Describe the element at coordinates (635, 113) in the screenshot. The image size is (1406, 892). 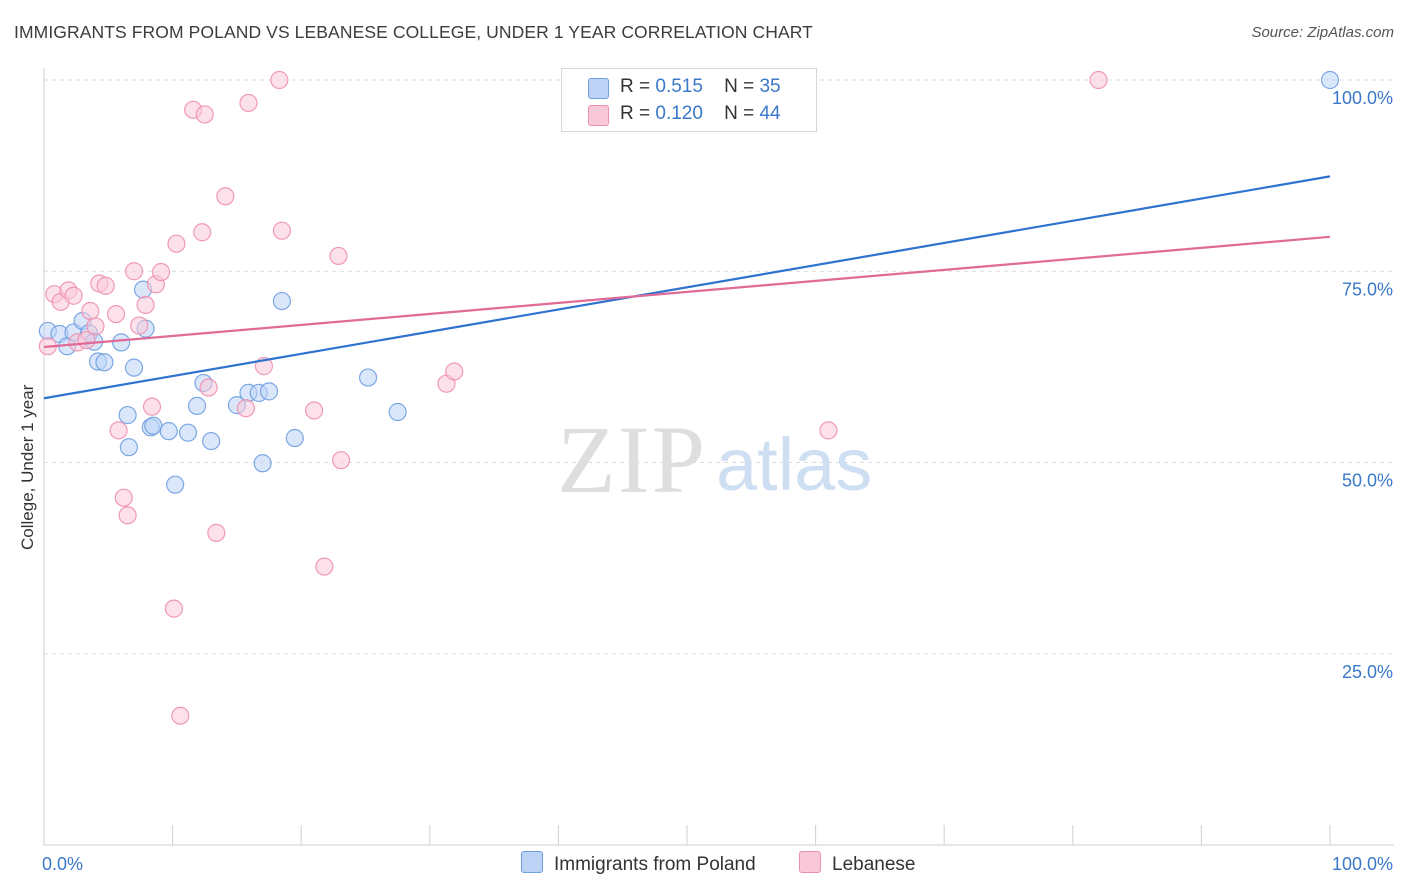
I see `legend-r-label-lebanese: R =` at that location.